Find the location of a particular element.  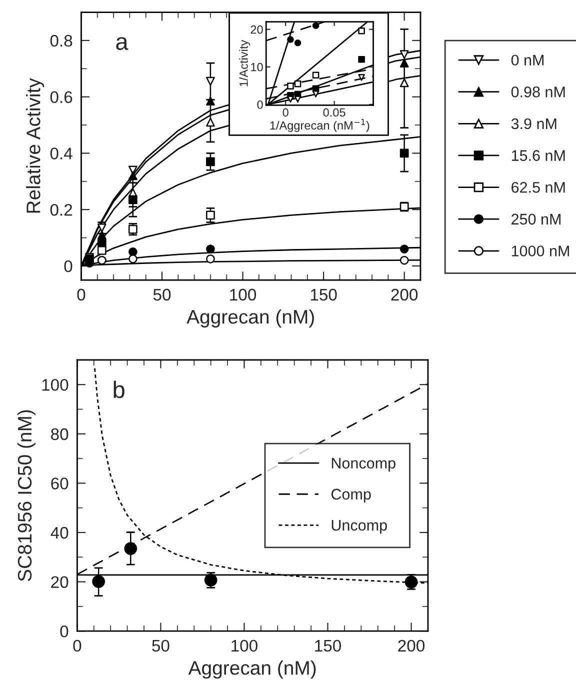

legend-label: Noncomp is located at coordinates (364, 465).